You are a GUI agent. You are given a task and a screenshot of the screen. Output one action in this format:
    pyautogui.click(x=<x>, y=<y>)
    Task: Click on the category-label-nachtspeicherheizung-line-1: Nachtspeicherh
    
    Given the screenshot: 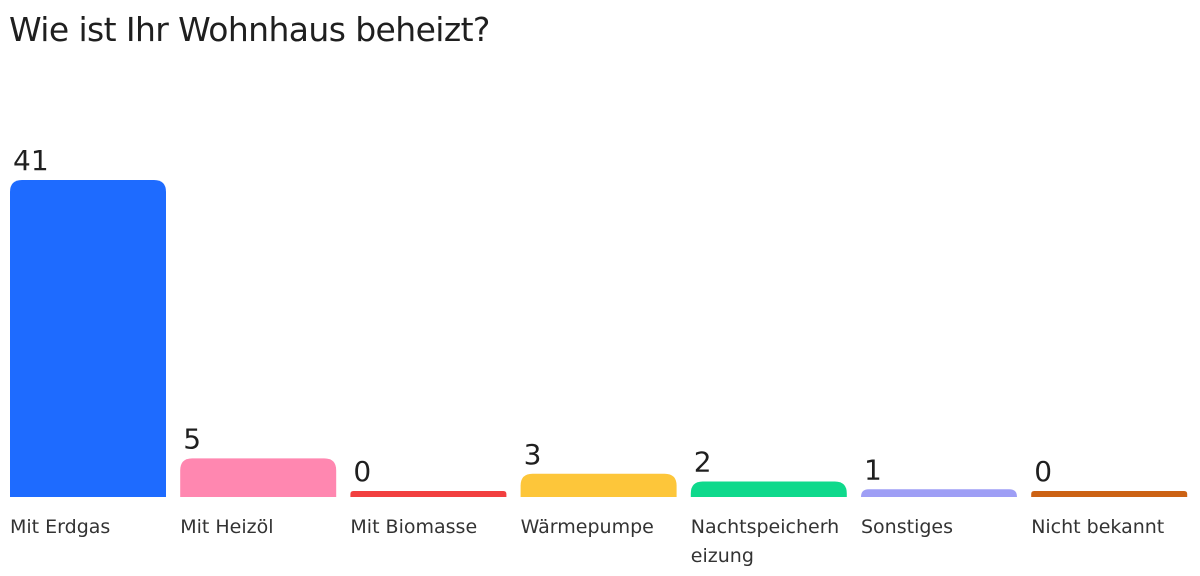 What is the action you would take?
    pyautogui.click(x=765, y=527)
    